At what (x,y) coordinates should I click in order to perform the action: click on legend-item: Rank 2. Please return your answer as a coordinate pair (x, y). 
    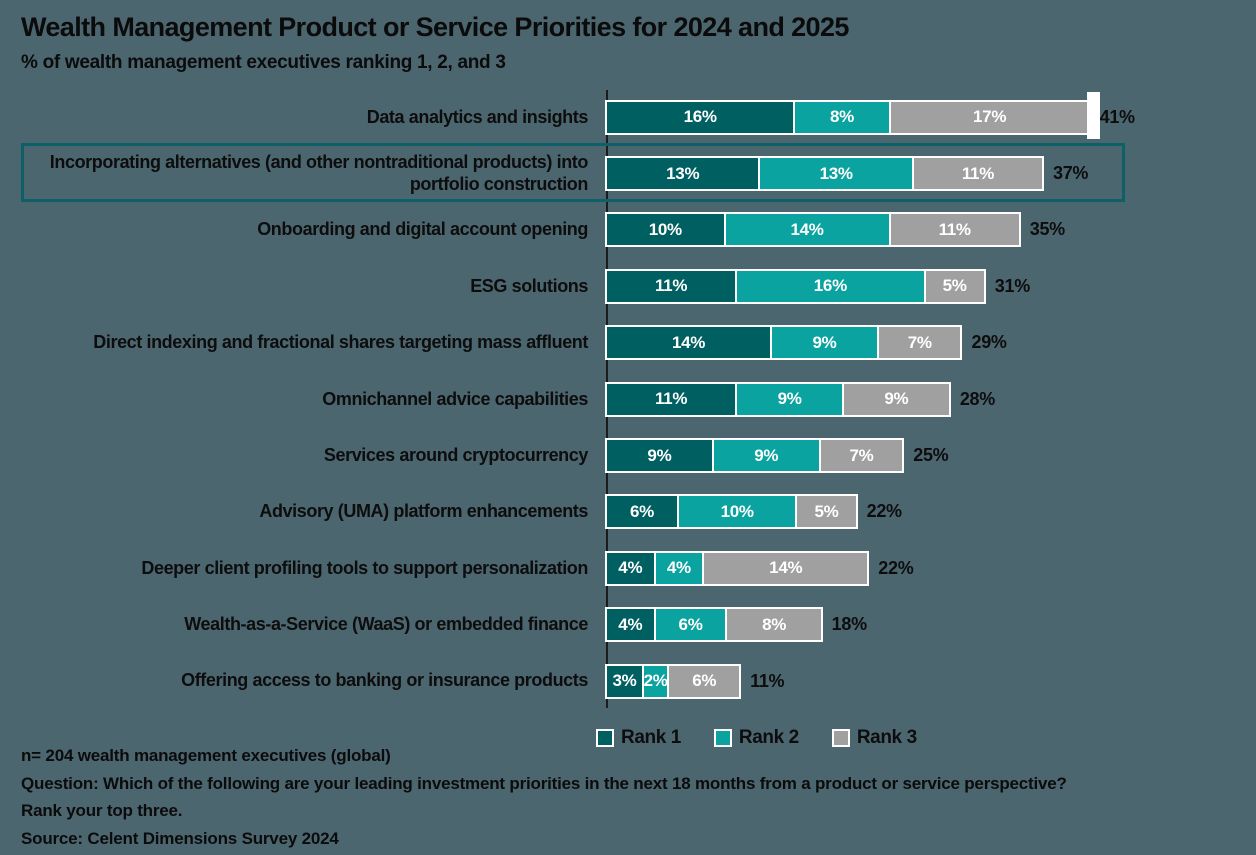
    Looking at the image, I should click on (756, 738).